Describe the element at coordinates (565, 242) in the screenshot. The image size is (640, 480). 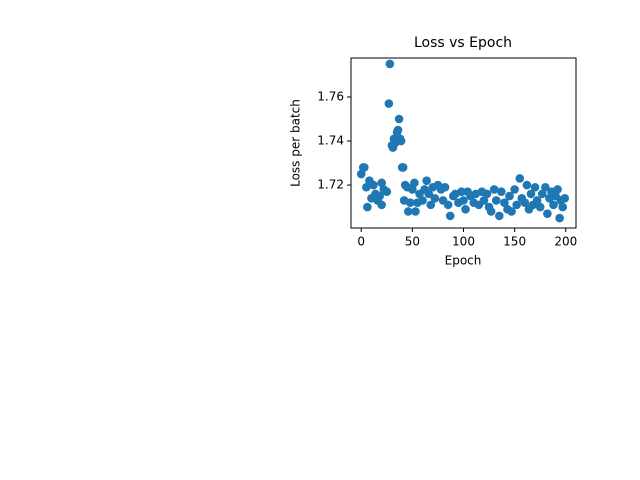
I see `x-tick-label: 200` at that location.